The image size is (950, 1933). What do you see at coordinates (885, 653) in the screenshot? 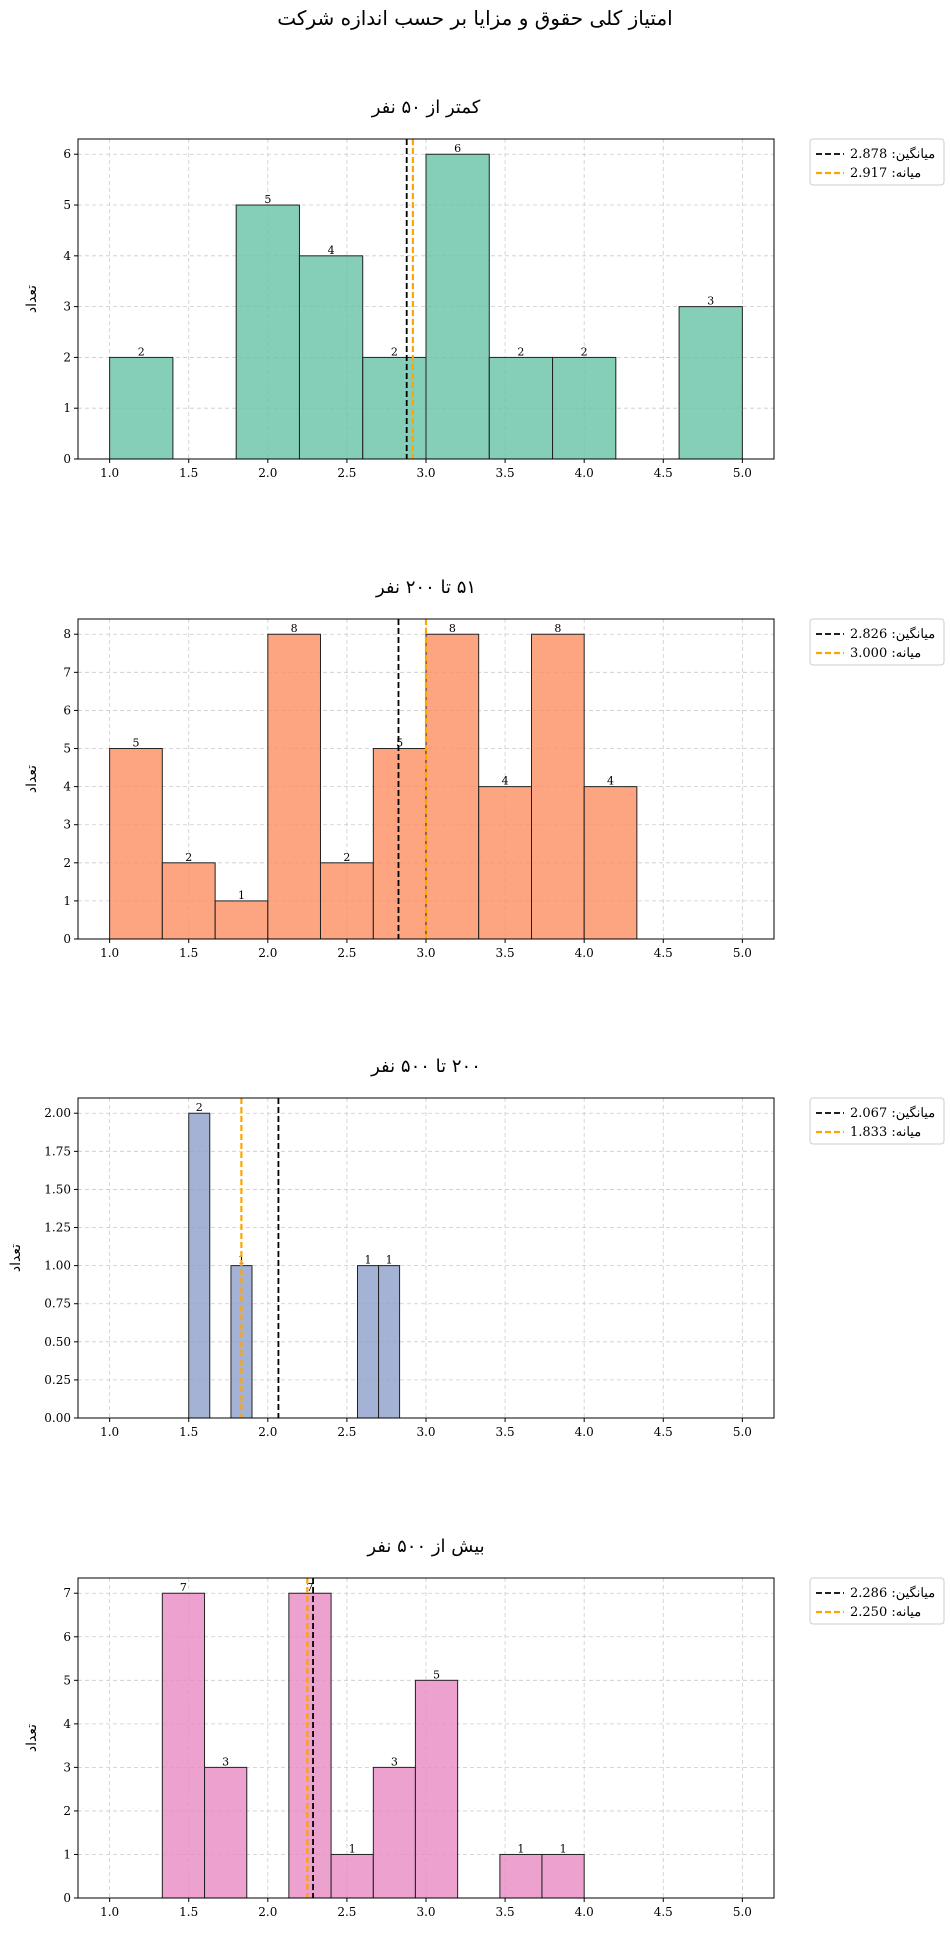
I see `legend-median-label: میانه: 3.000` at bounding box center [885, 653].